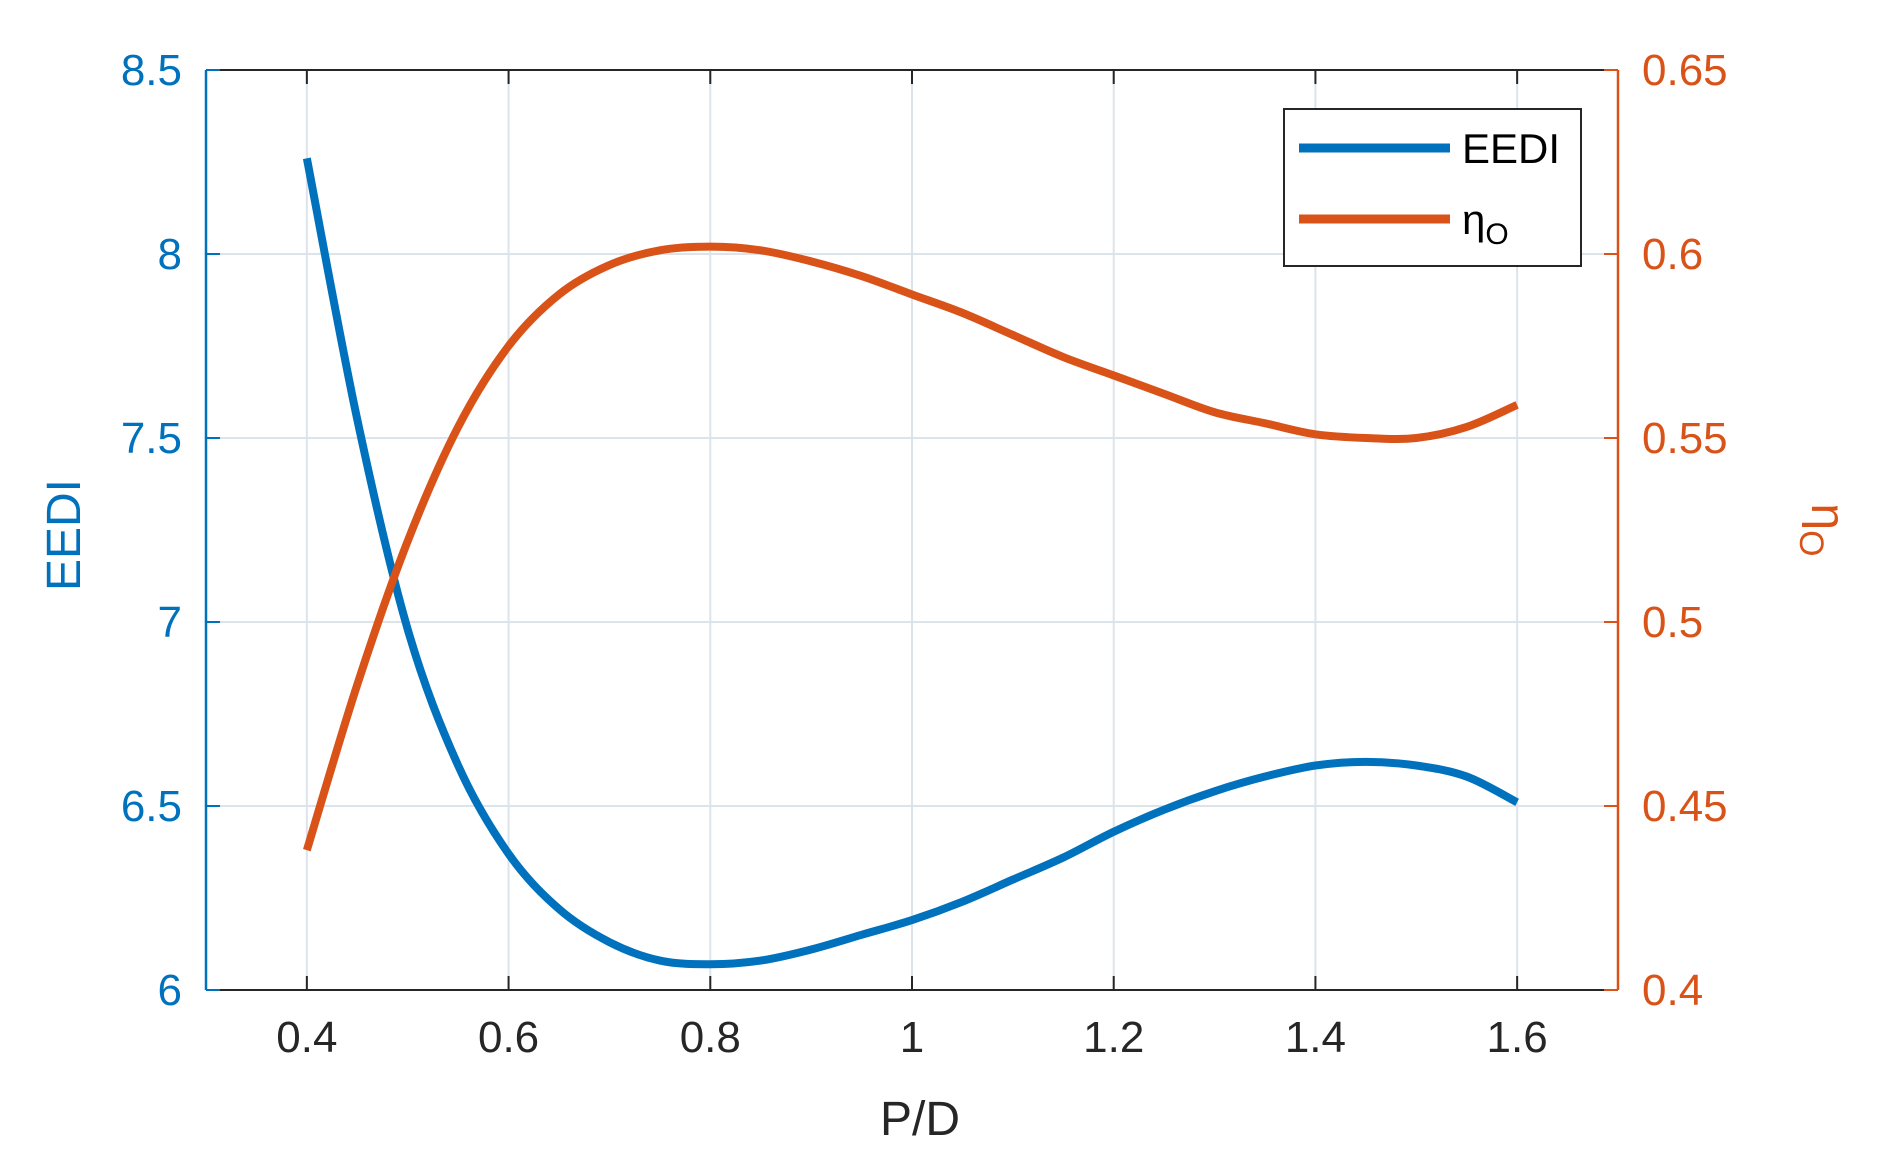 The width and height of the screenshot is (1879, 1168). Describe the element at coordinates (1672, 254) in the screenshot. I see `right-y-tick-label: 0.6` at that location.